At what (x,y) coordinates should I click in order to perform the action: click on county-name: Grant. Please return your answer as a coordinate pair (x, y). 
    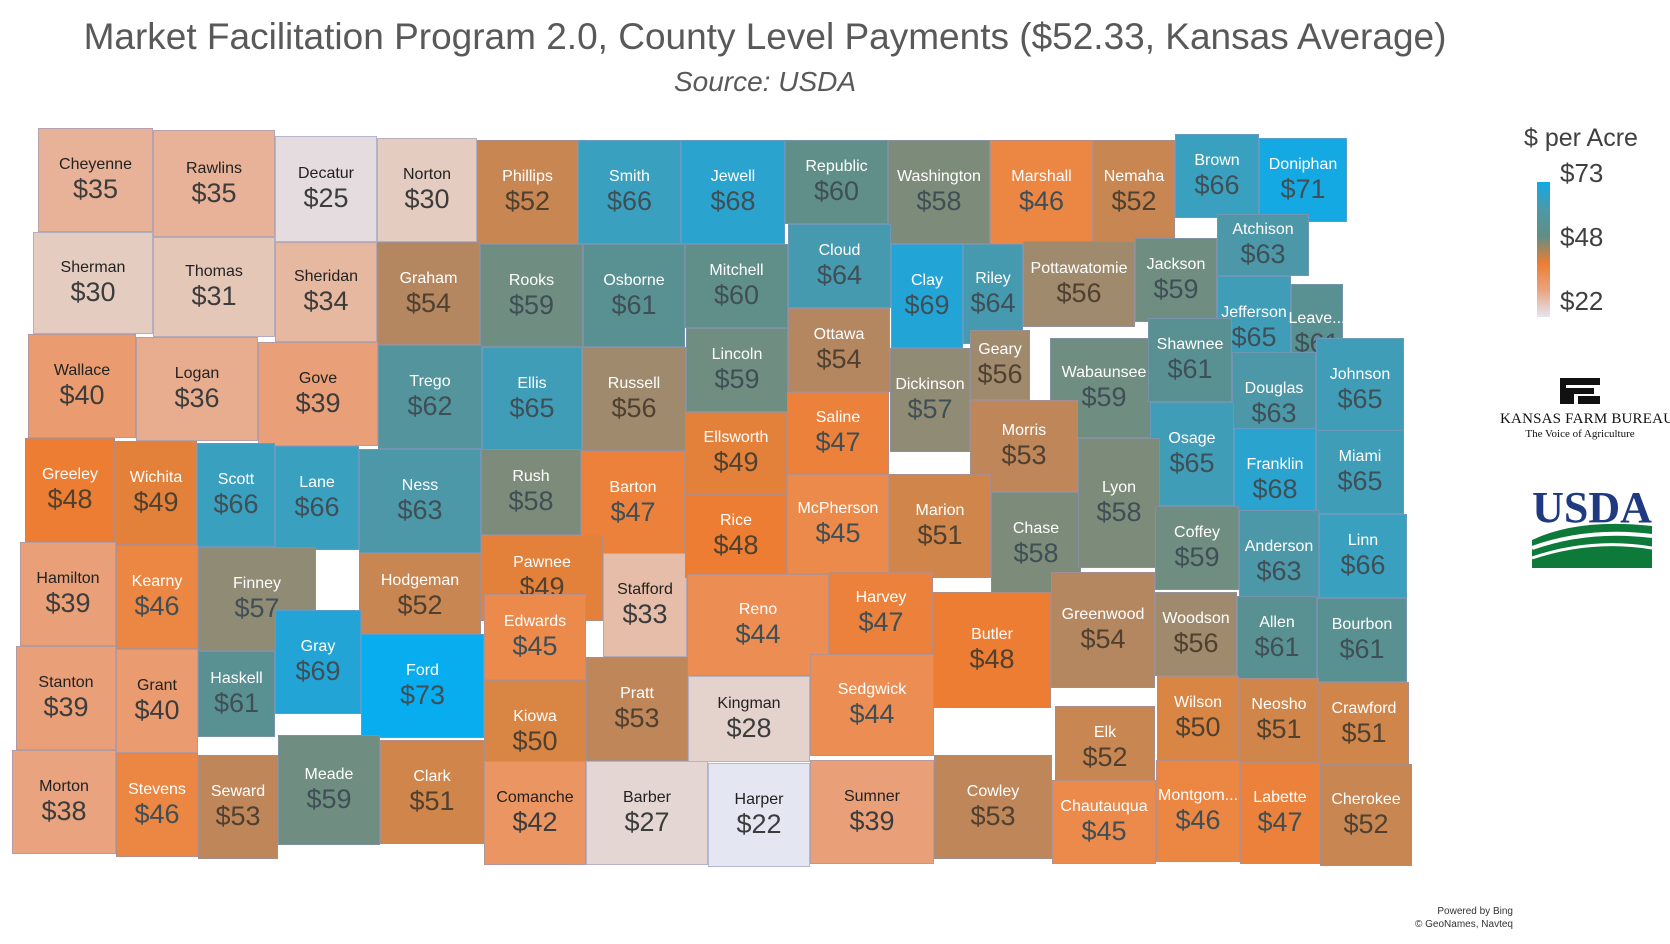
    Looking at the image, I should click on (156, 685).